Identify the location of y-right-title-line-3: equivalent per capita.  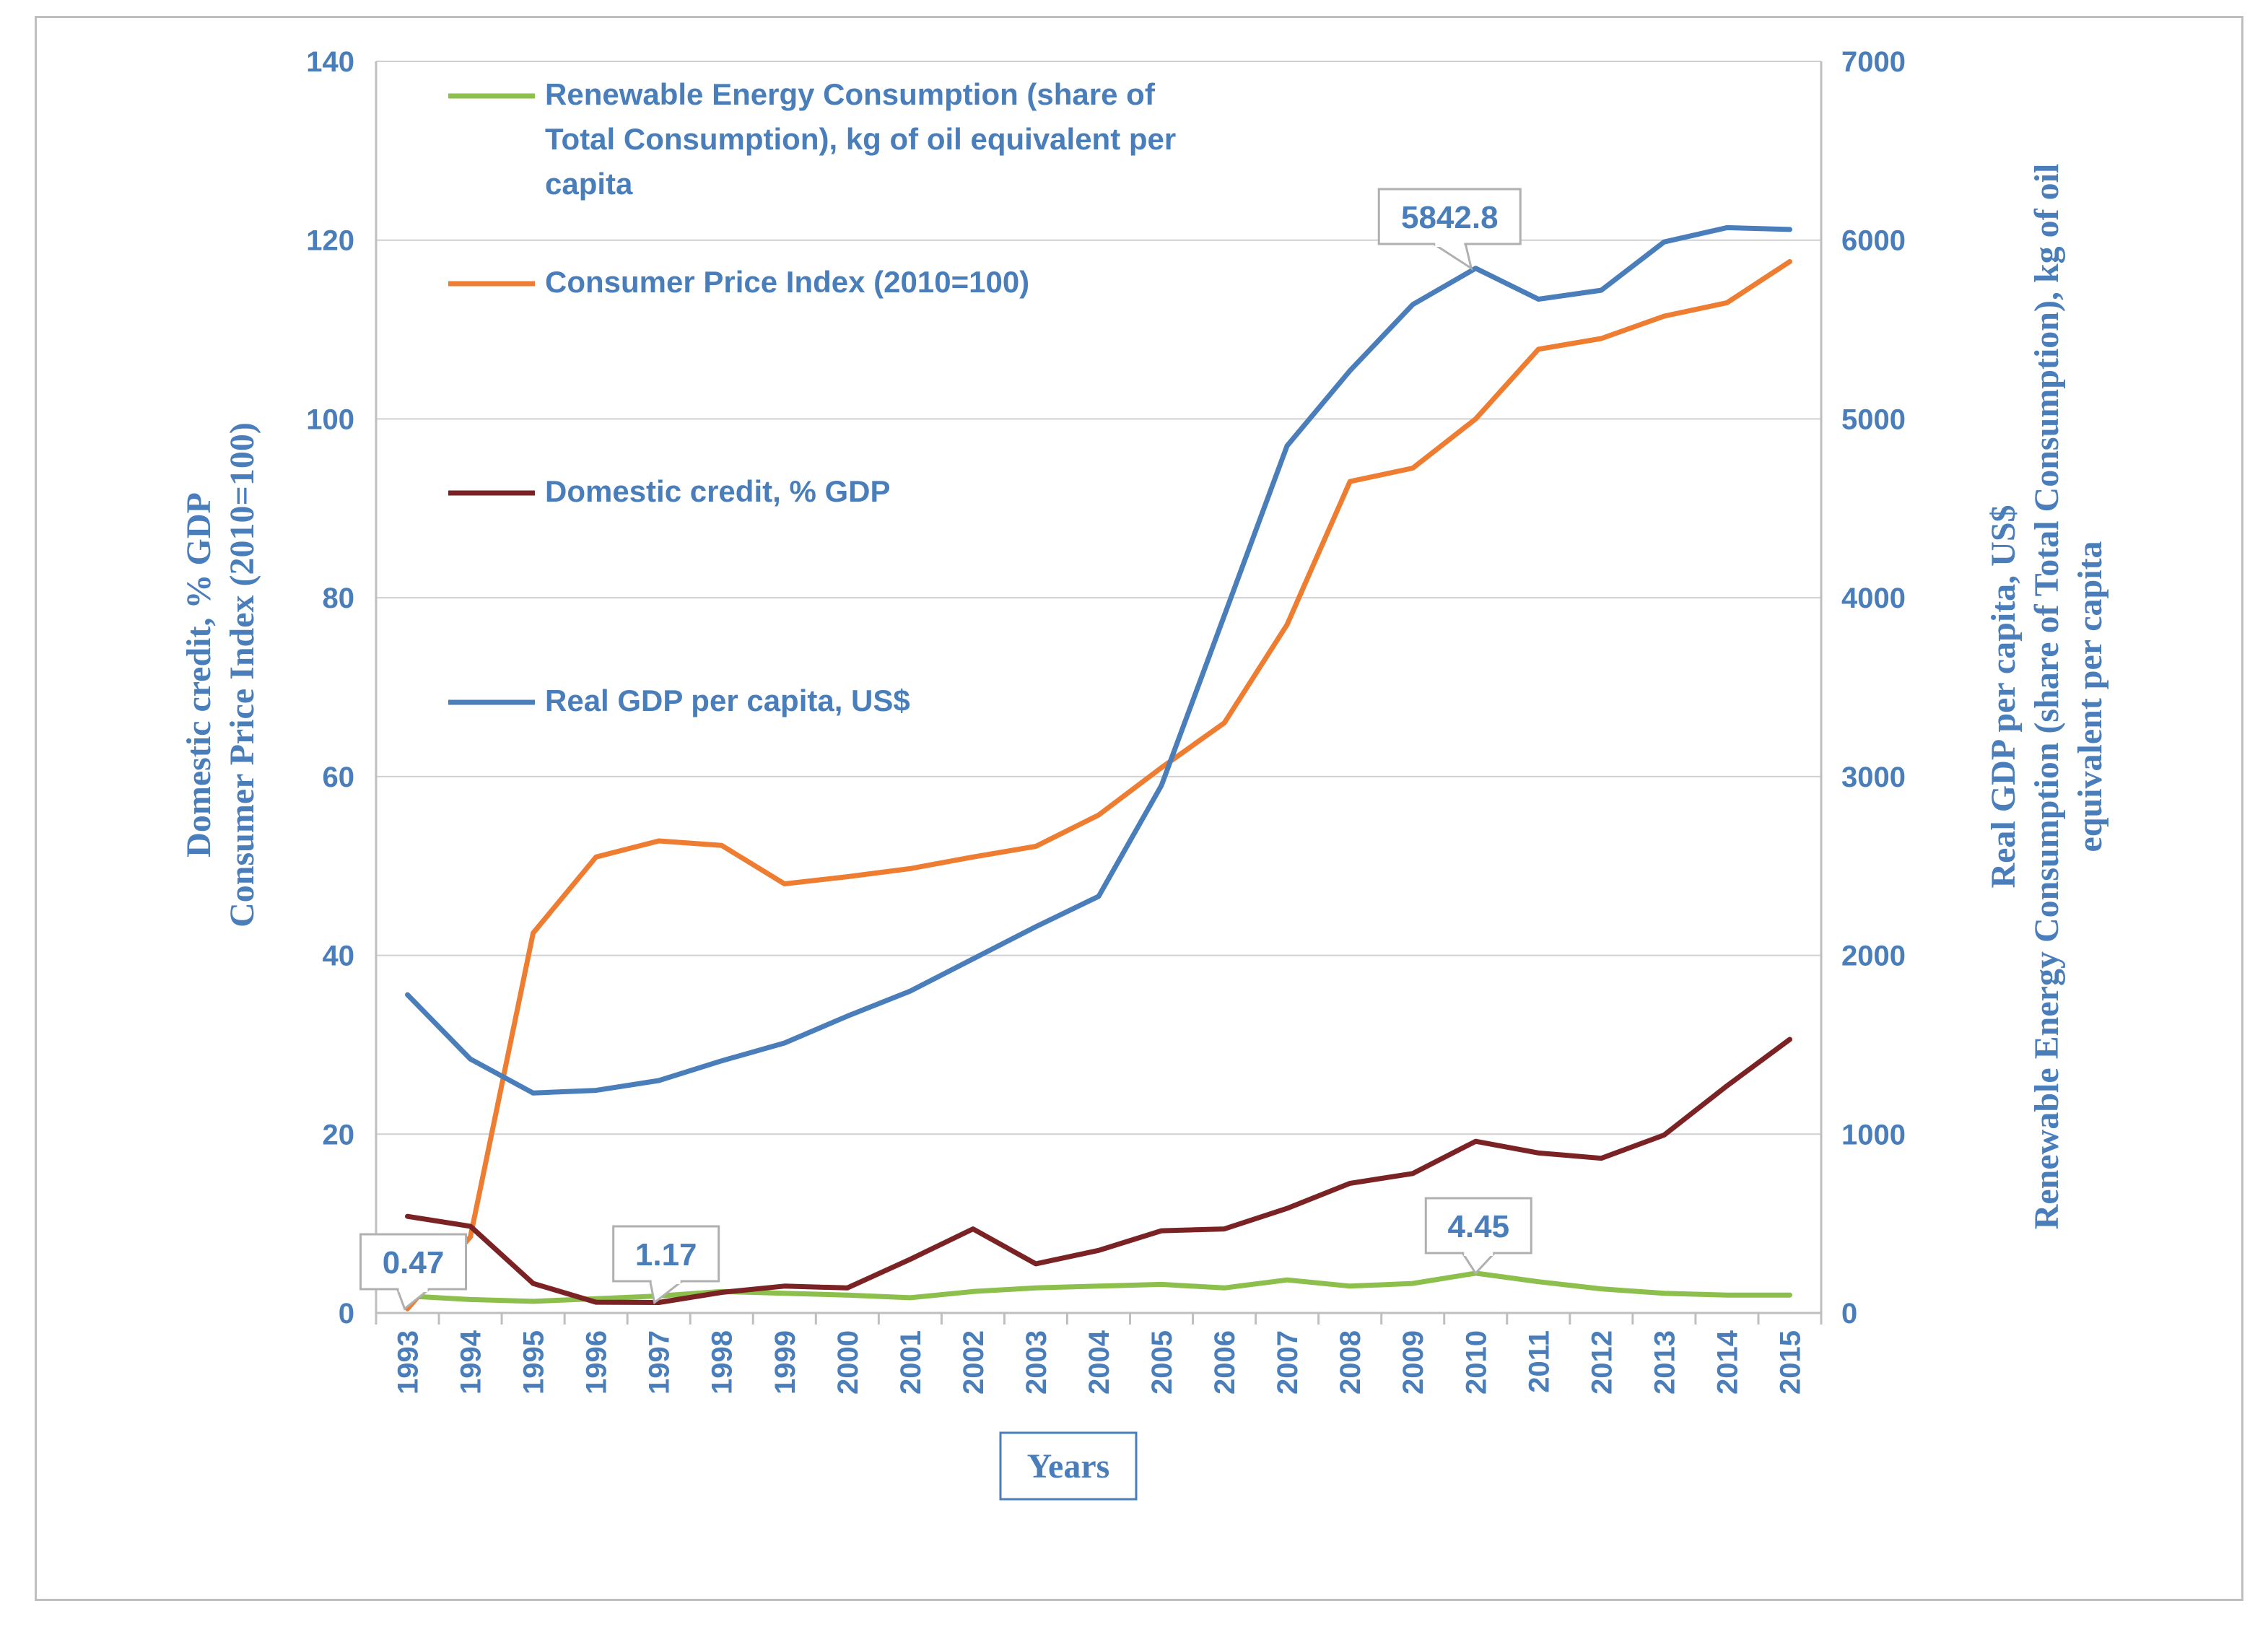
(2090, 696).